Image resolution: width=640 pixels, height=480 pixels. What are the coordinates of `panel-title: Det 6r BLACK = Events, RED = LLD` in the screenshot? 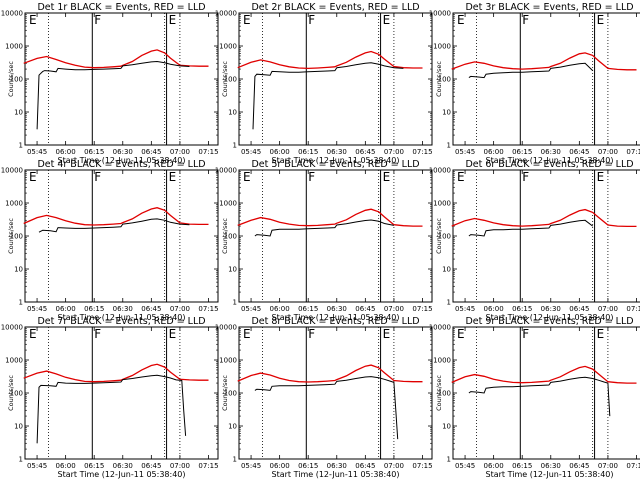 It's located at (549, 164).